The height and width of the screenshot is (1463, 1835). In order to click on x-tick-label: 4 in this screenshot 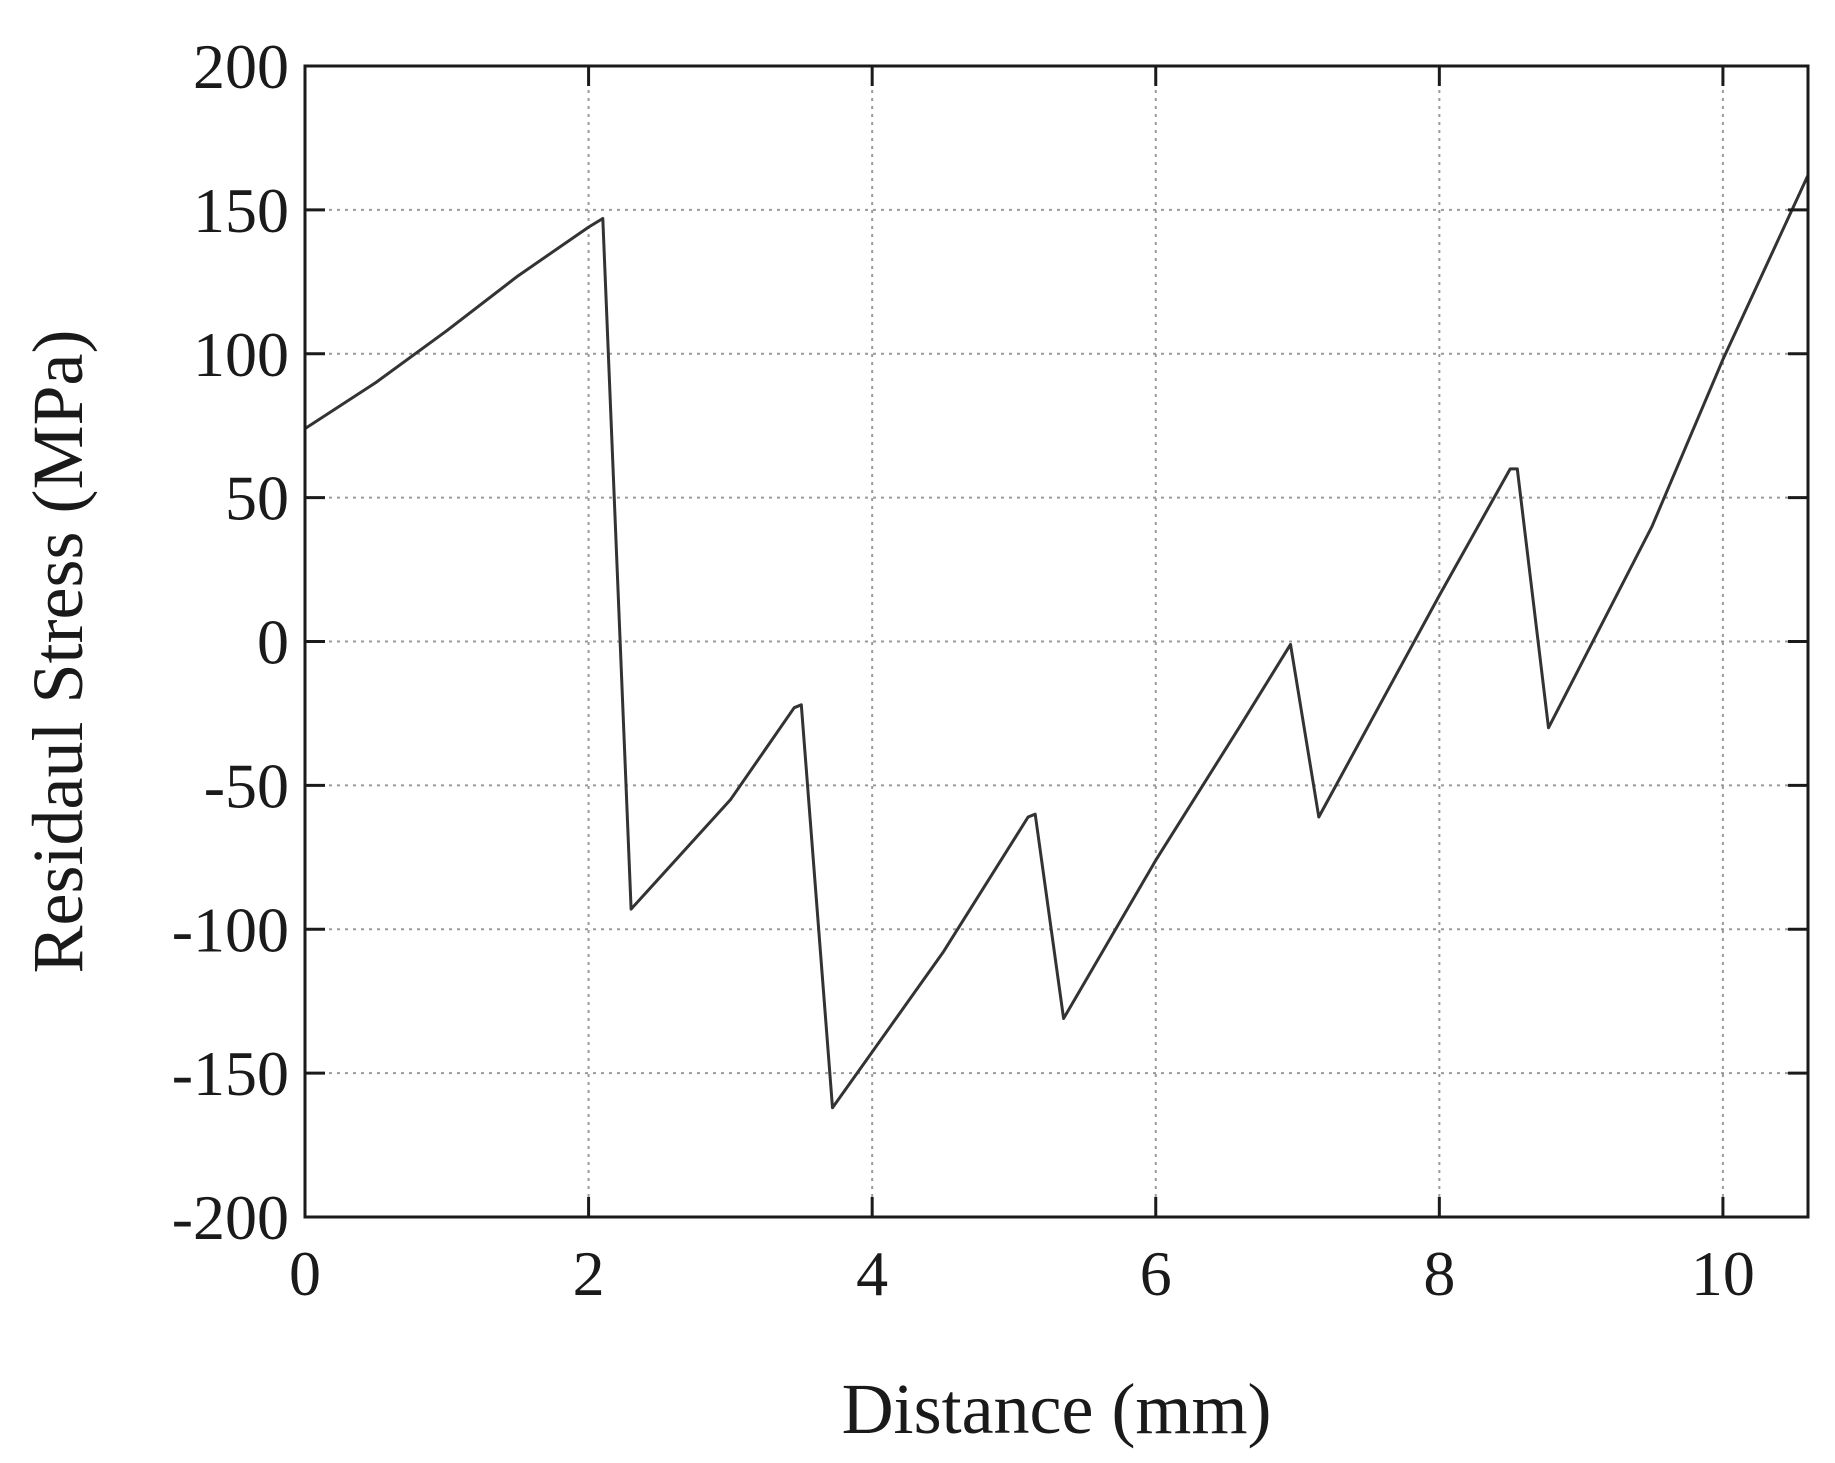, I will do `click(872, 1273)`.